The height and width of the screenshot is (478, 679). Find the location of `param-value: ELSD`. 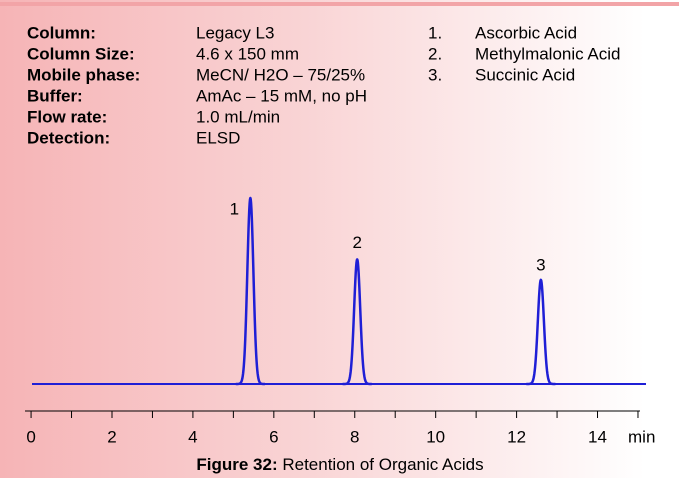

param-value: ELSD is located at coordinates (218, 137).